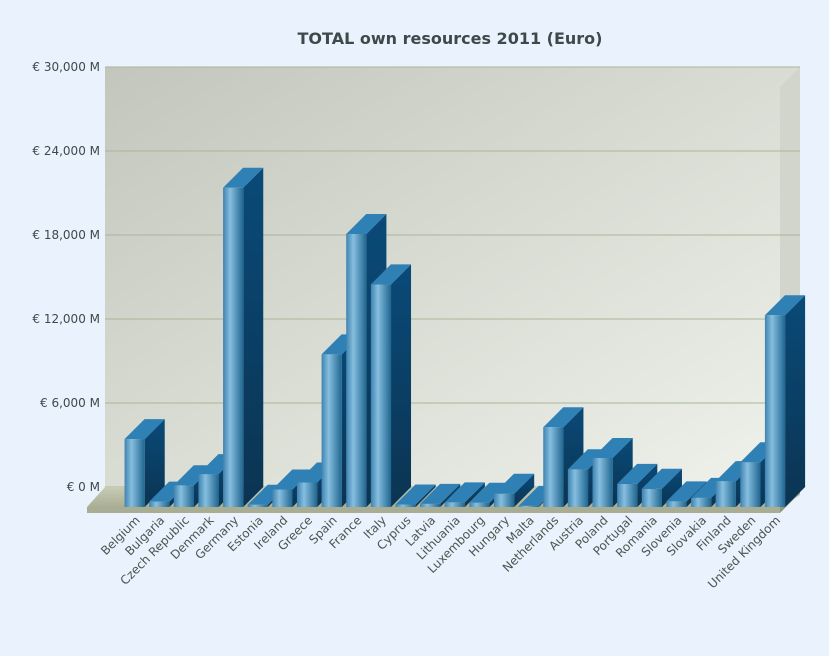  Describe the element at coordinates (83, 487) in the screenshot. I see `y-tick-label: € 0 M` at that location.